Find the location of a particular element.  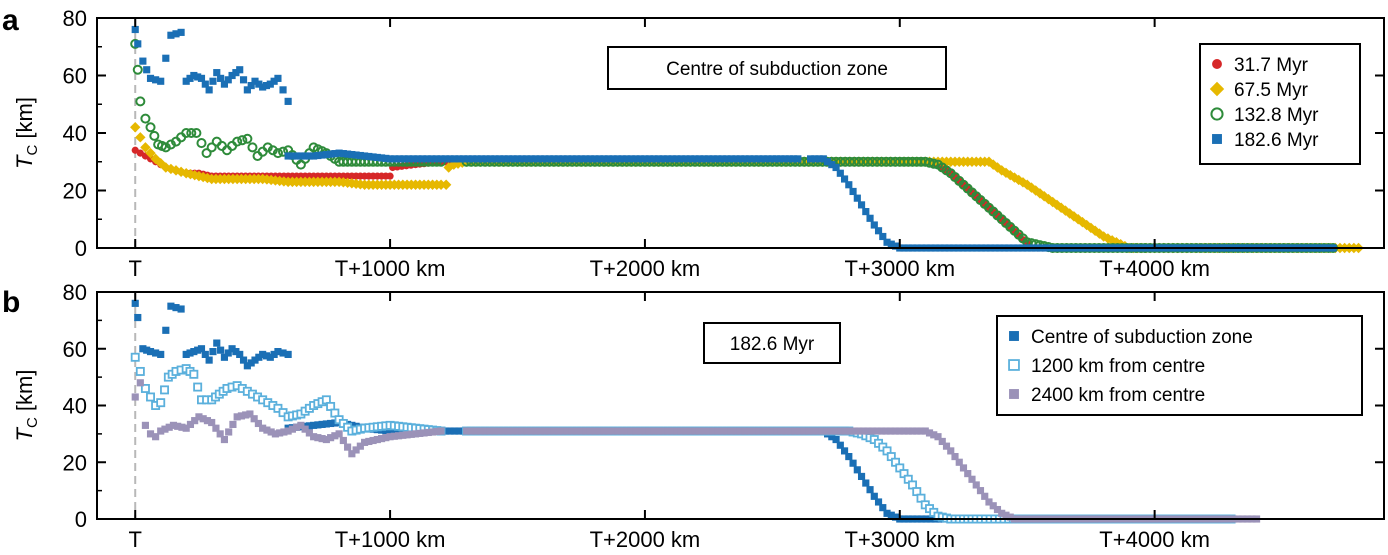

panel-letter: a is located at coordinates (10, 20).